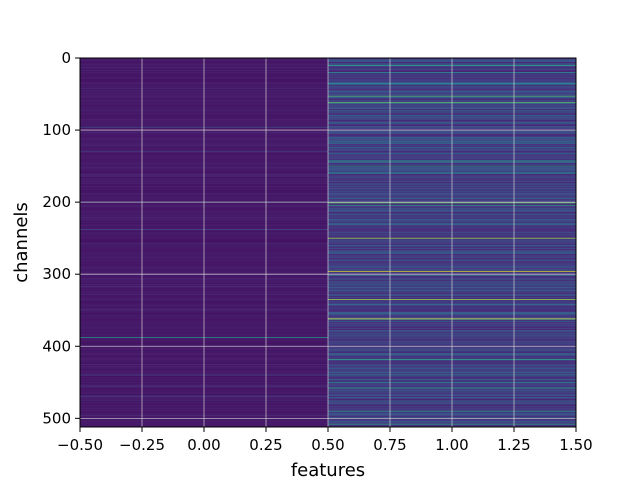  Describe the element at coordinates (203, 445) in the screenshot. I see `x-tick-label: 0.00` at that location.